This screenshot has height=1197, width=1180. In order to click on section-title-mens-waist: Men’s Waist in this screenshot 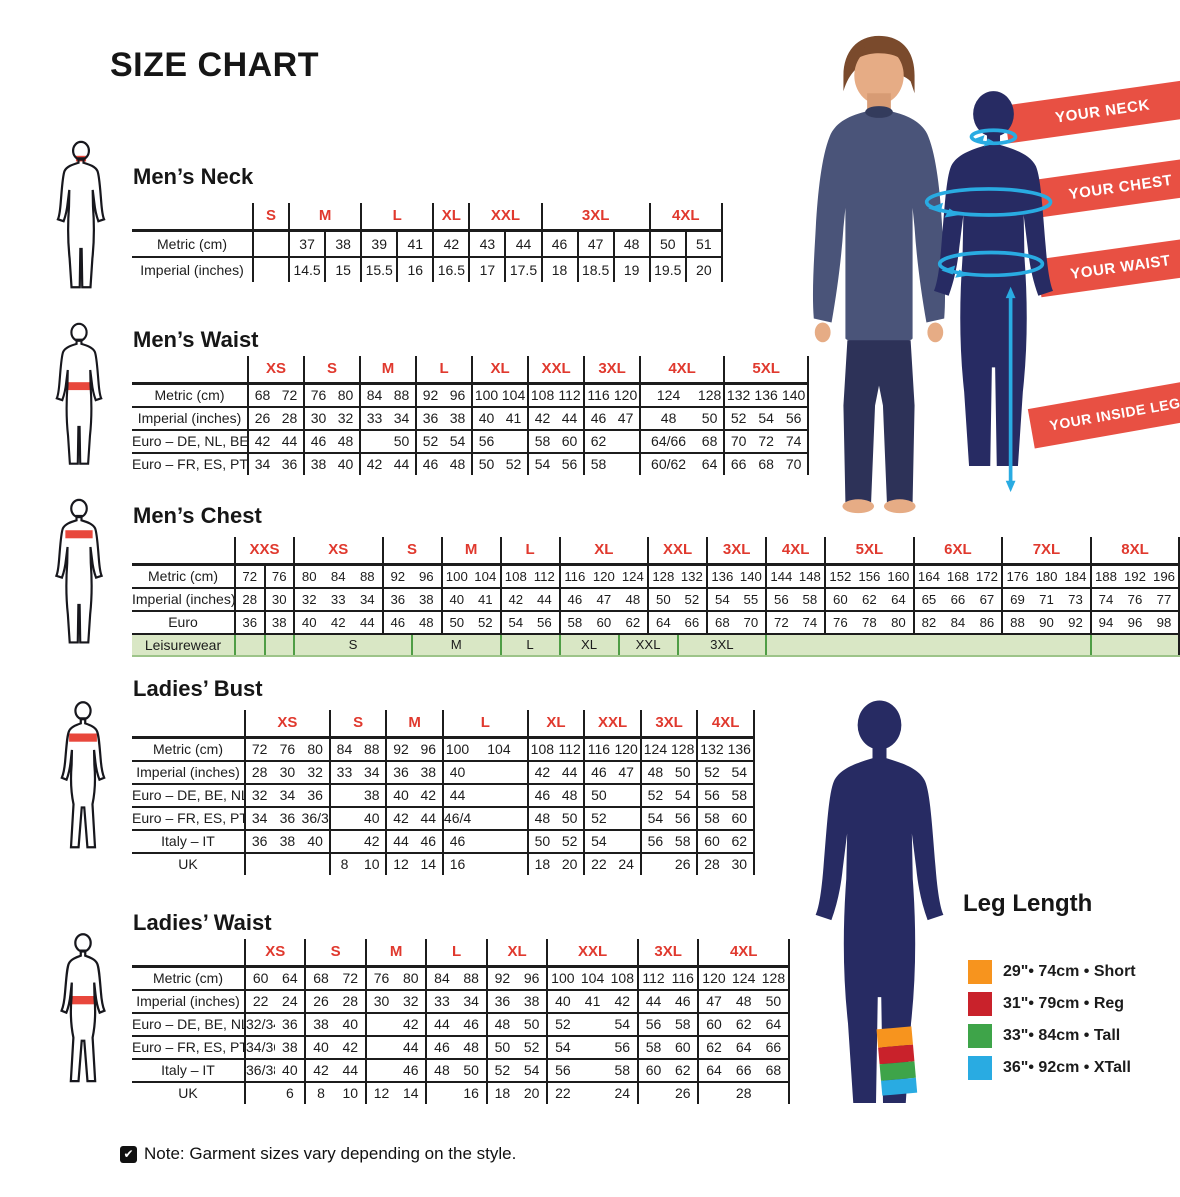, I will do `click(196, 339)`.